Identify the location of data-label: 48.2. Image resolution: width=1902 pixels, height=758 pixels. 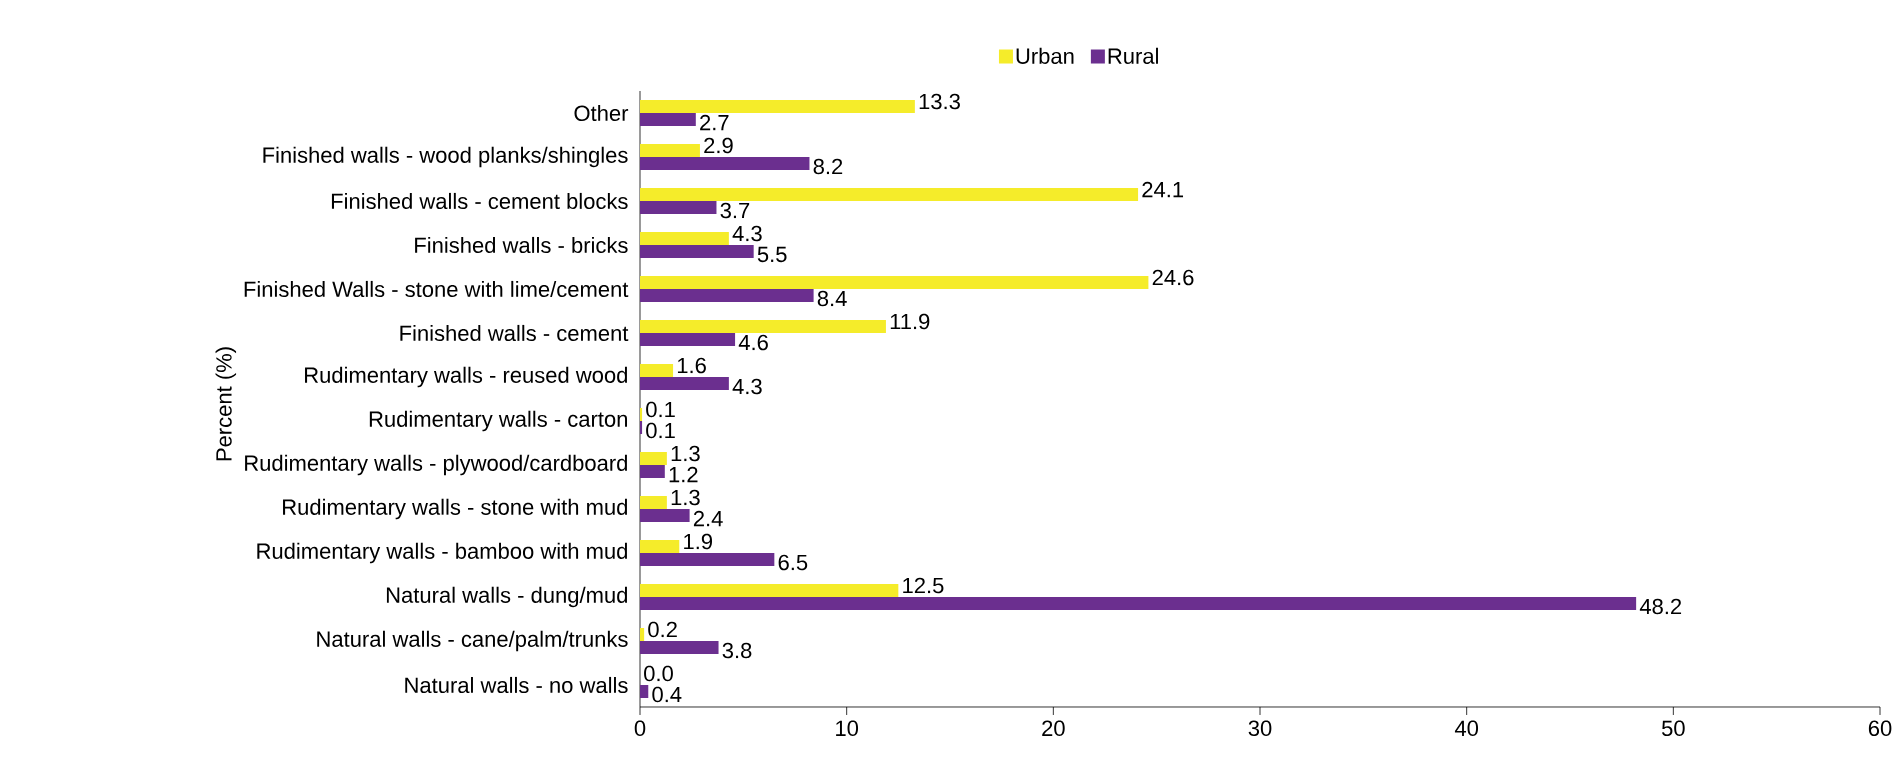
(1660, 606).